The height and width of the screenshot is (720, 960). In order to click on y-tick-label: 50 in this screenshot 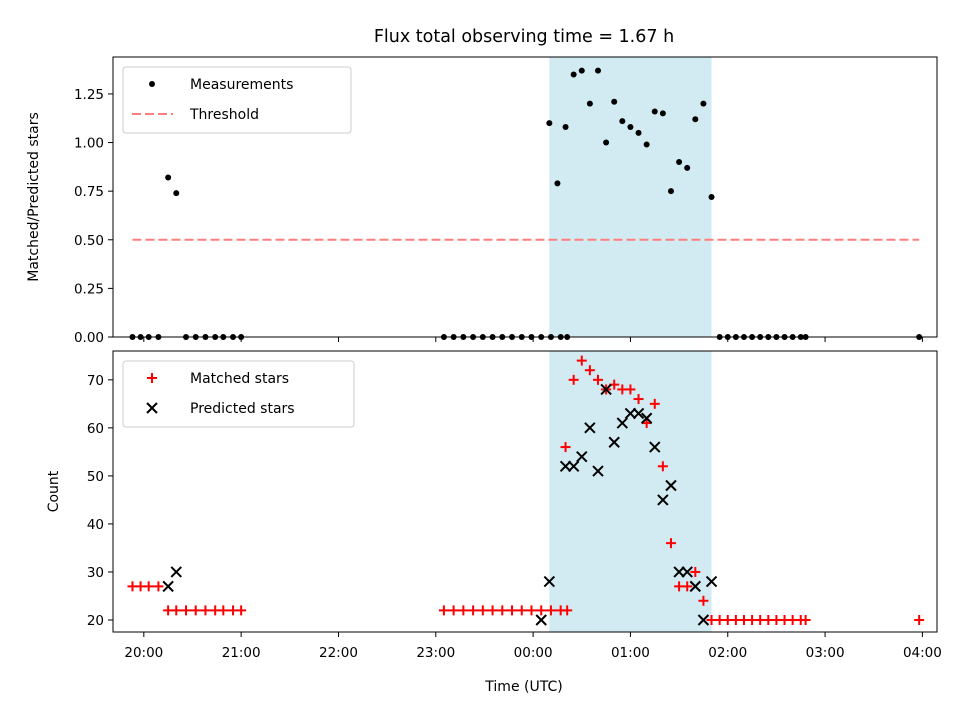, I will do `click(95, 477)`.